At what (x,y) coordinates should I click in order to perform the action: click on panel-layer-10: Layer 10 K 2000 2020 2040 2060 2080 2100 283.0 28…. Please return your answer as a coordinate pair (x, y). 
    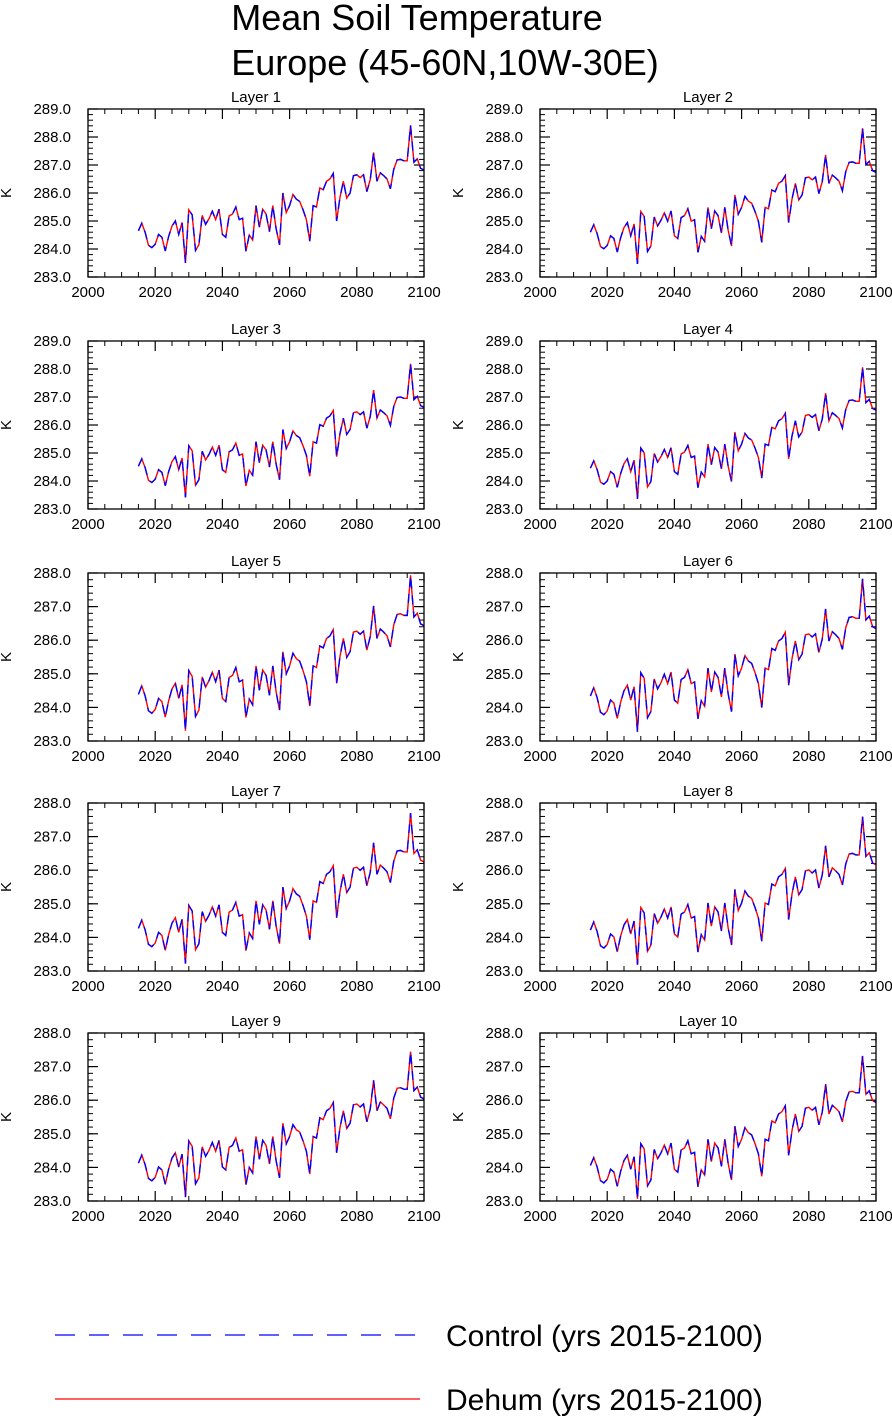
    Looking at the image, I should click on (671, 1119).